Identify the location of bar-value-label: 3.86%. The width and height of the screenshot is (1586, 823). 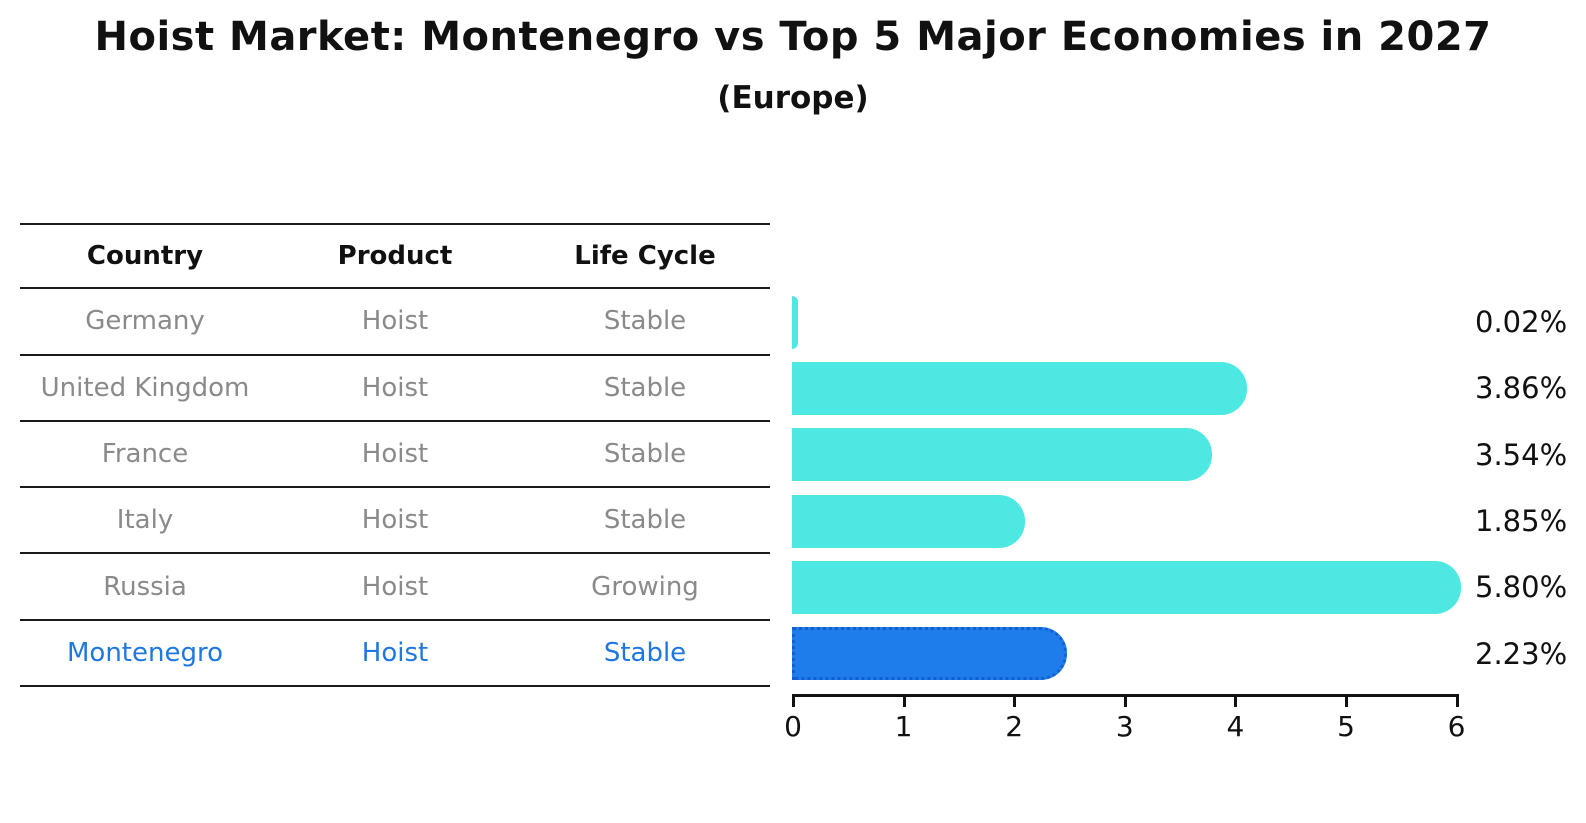
(1521, 388).